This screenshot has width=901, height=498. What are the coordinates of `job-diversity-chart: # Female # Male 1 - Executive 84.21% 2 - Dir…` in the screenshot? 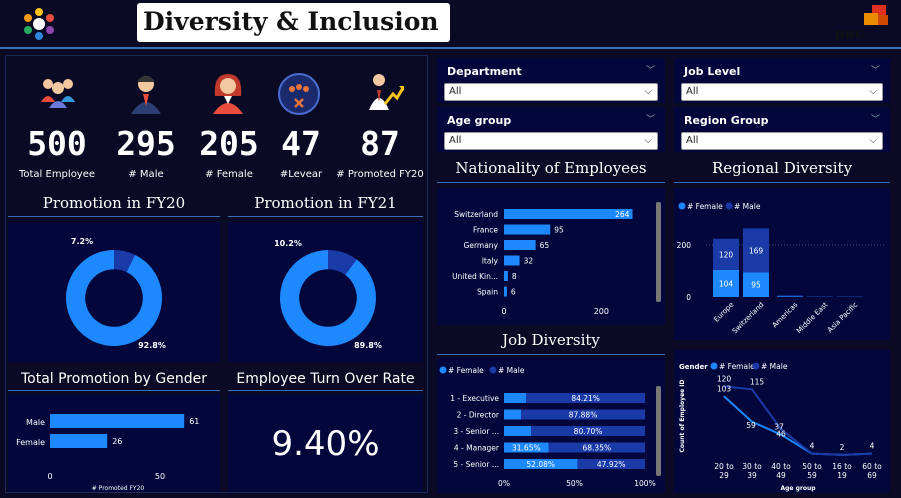 It's located at (550, 427).